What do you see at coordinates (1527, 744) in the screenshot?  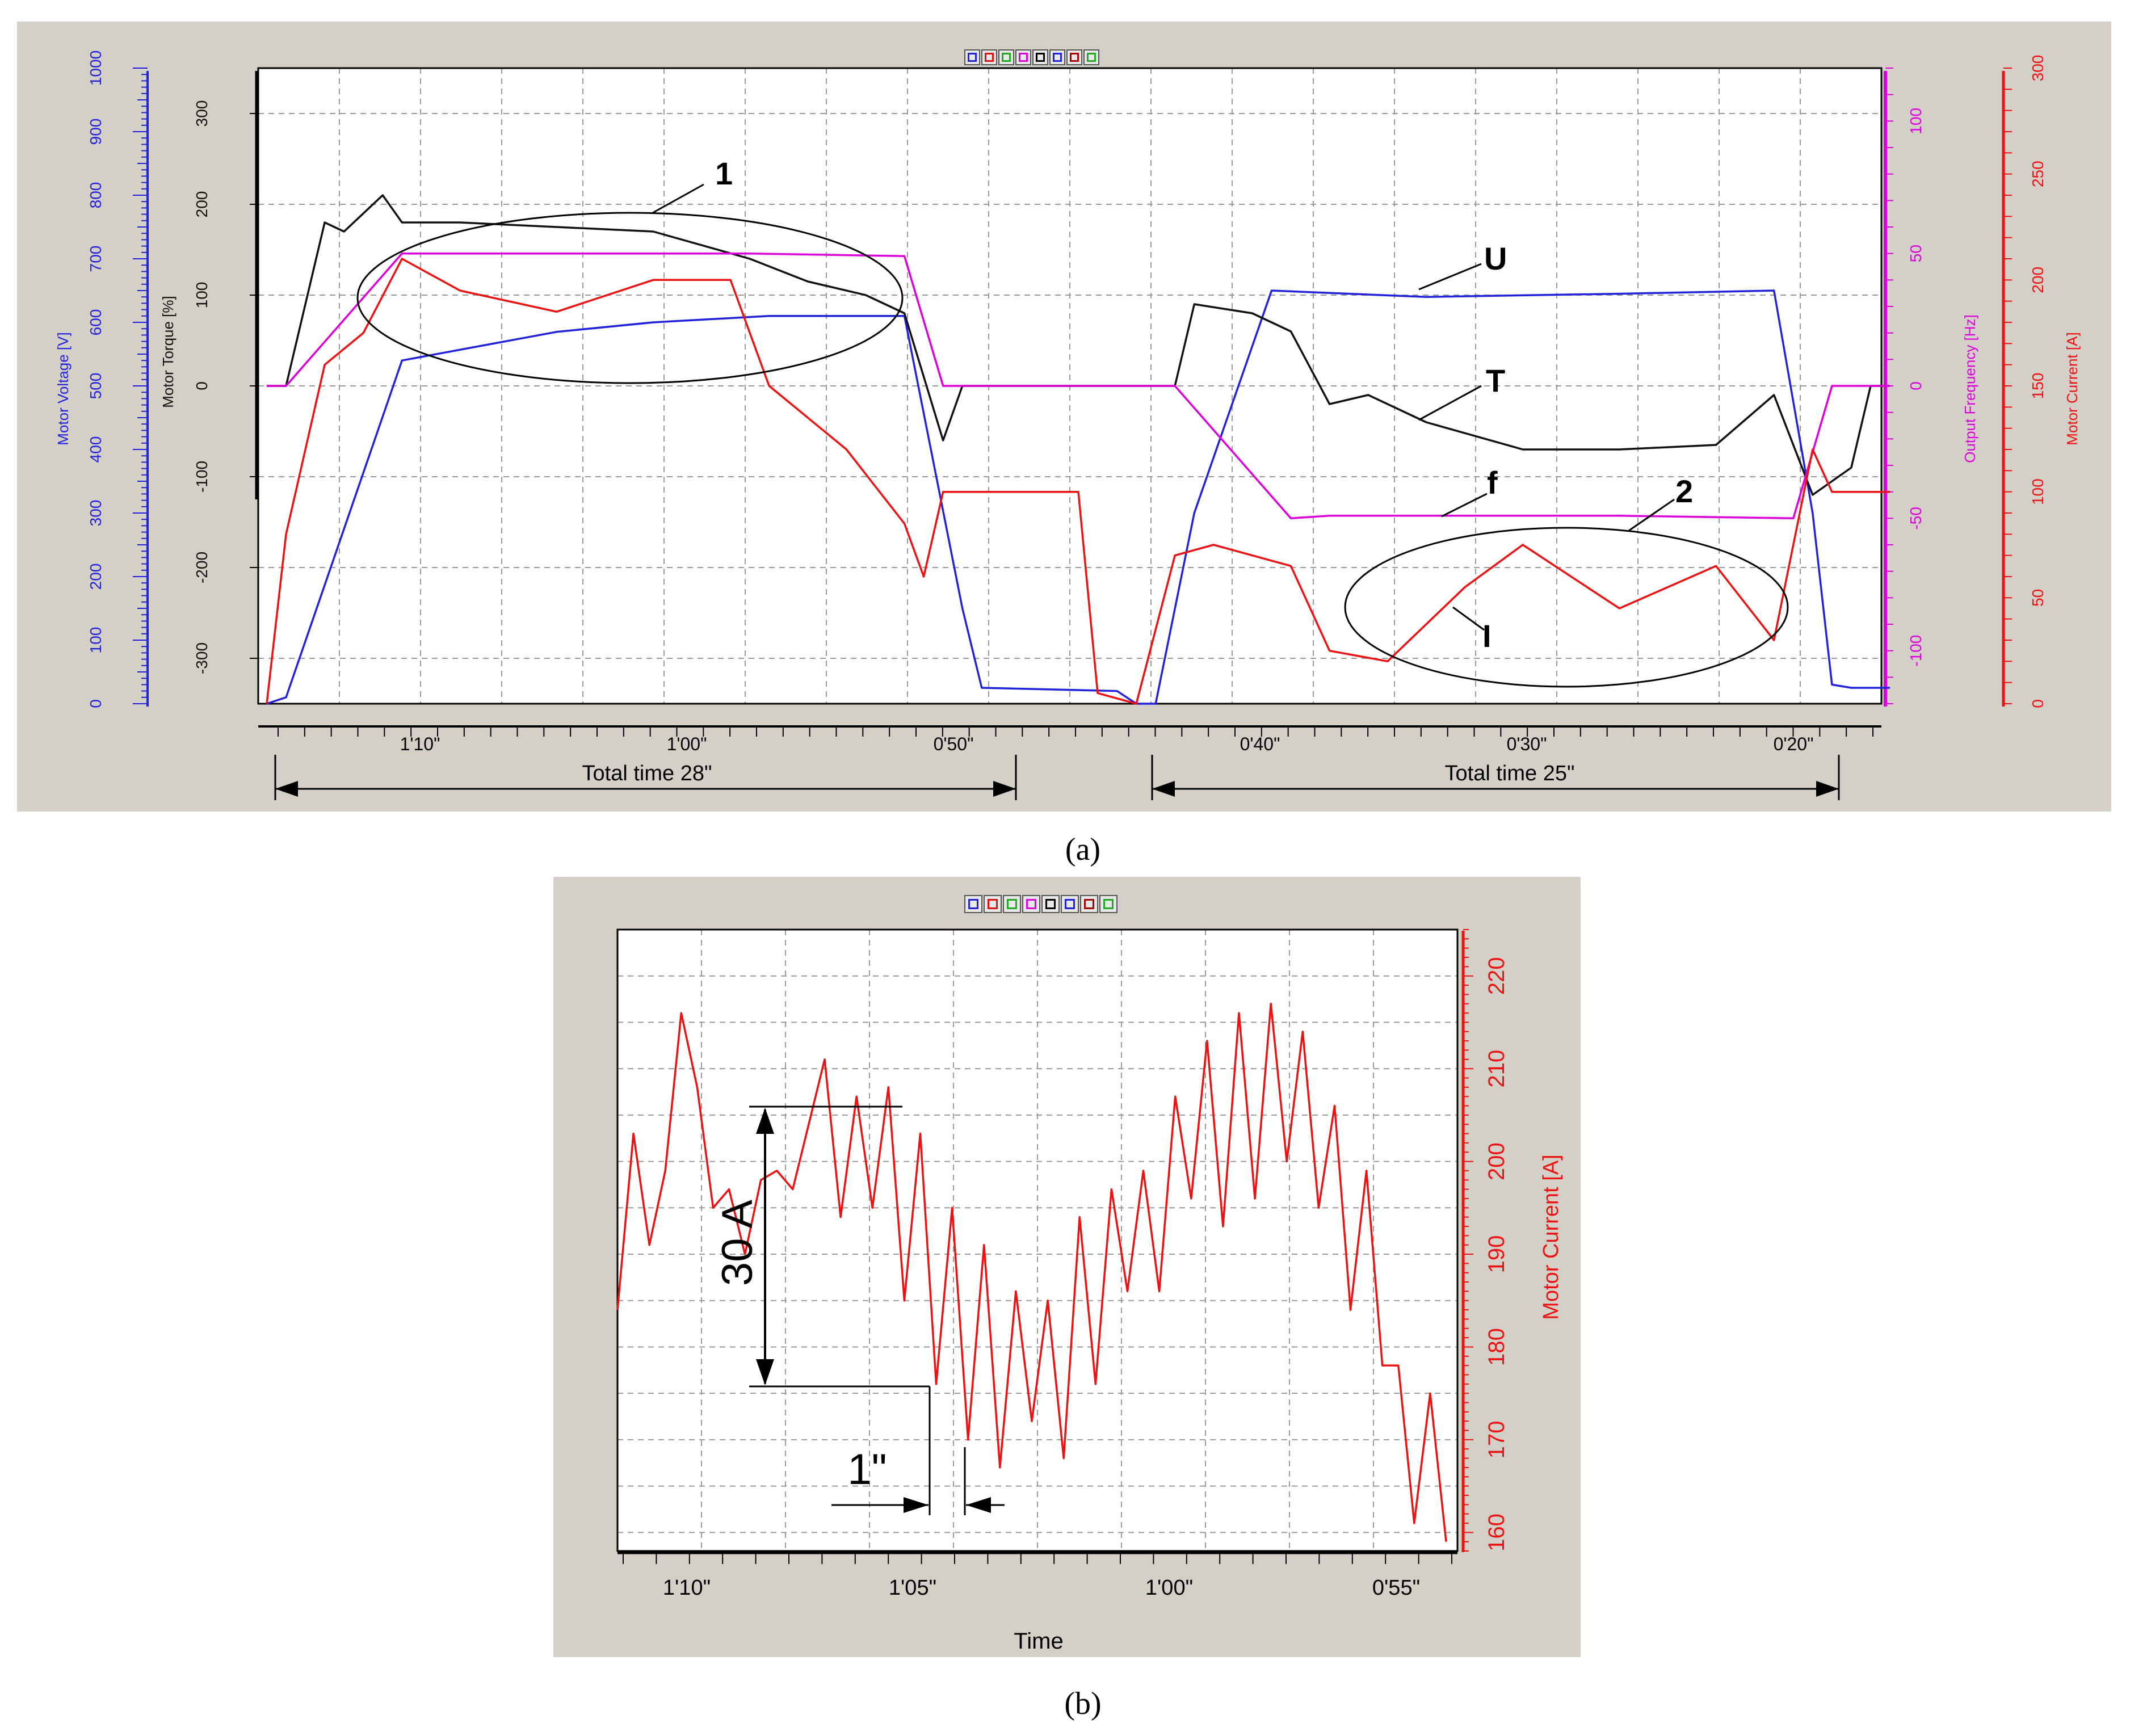 I see `x-tick-label: 0'30"` at bounding box center [1527, 744].